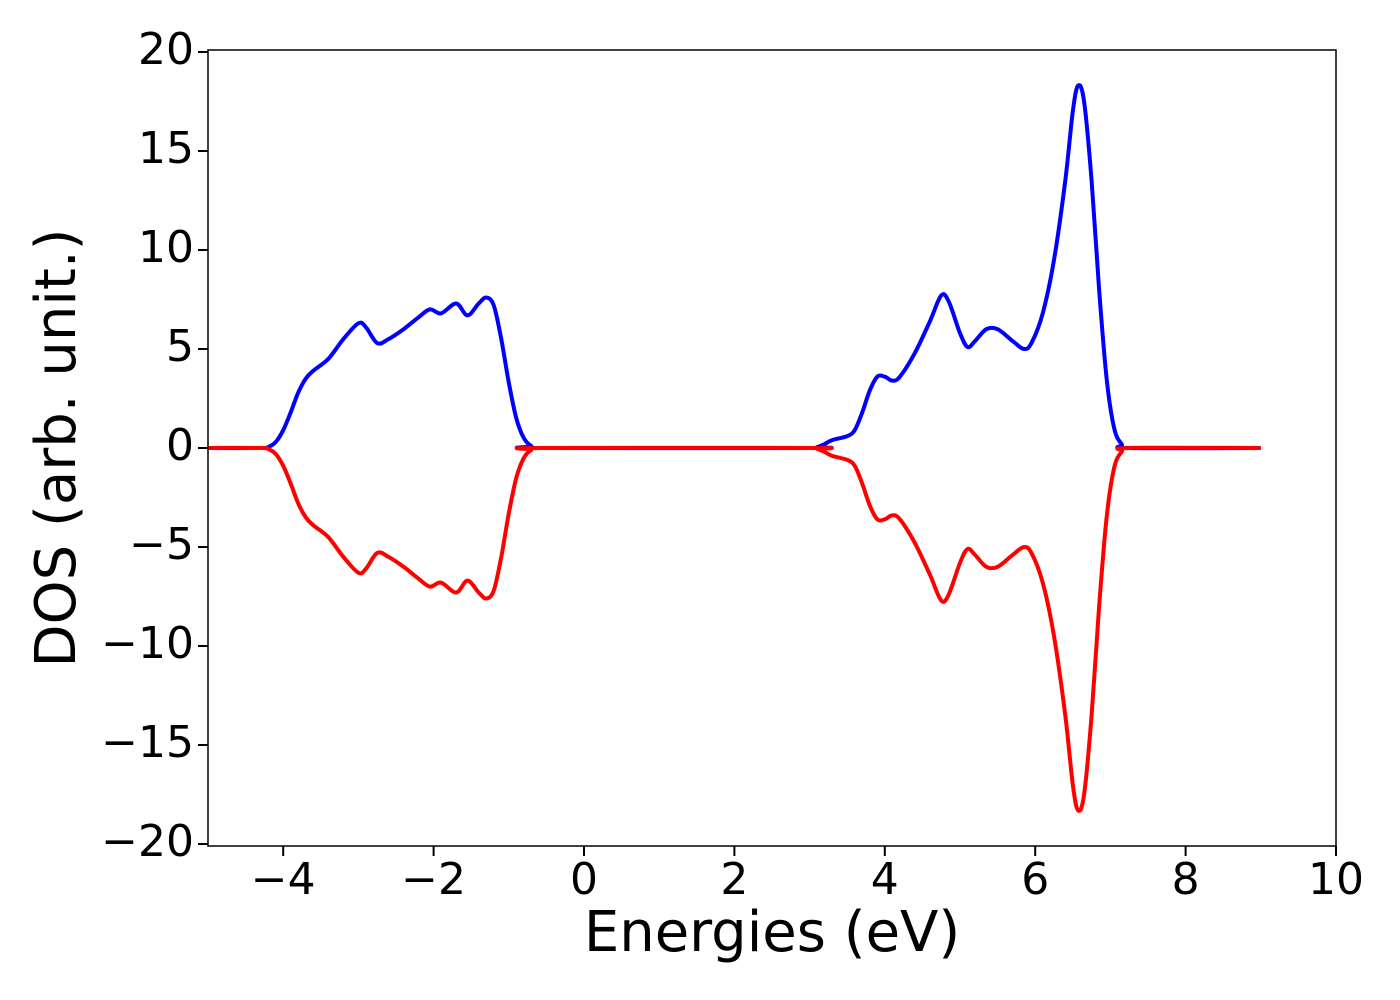 This screenshot has height=1000, width=1400. I want to click on y-tick-label: 10, so click(166, 247).